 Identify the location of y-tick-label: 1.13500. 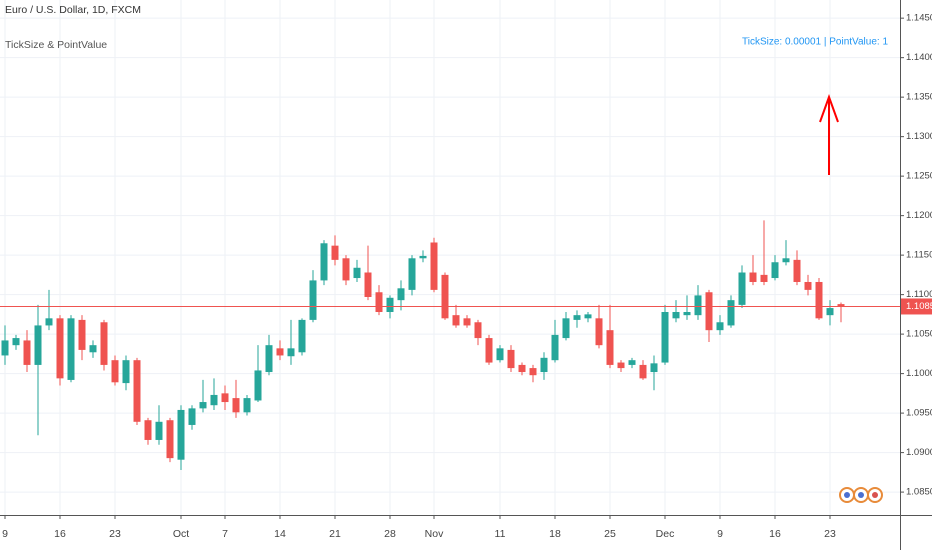
(919, 97).